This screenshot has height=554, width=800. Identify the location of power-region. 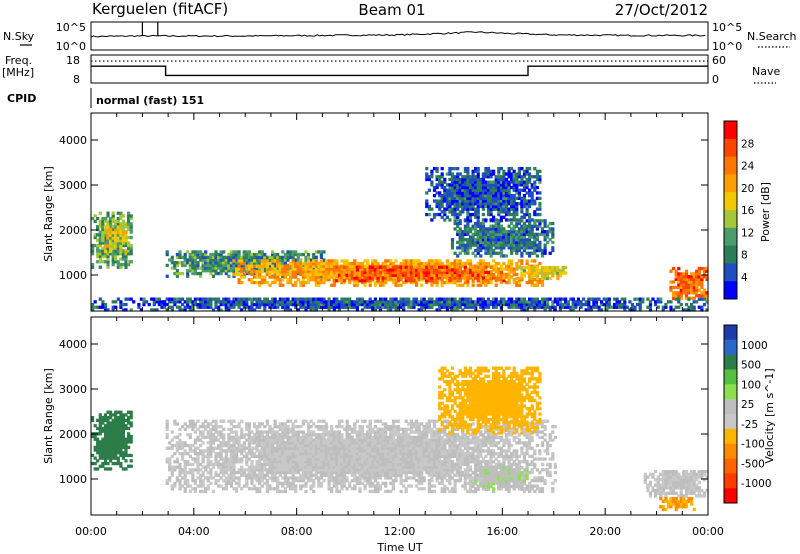
(400, 304).